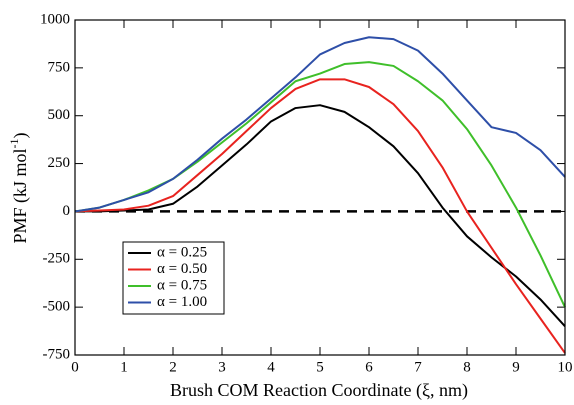  Describe the element at coordinates (173, 367) in the screenshot. I see `x-tick-label: 2` at that location.